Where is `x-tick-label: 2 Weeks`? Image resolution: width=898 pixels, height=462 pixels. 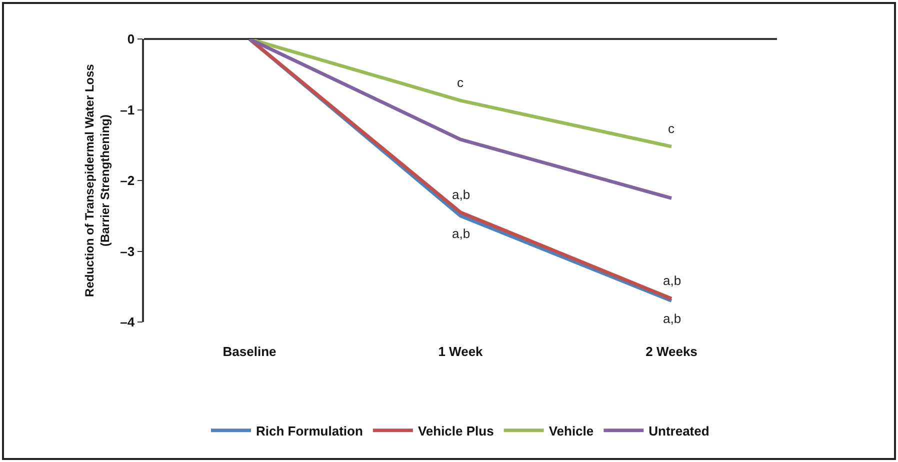
x-tick-label: 2 Weeks is located at coordinates (672, 351).